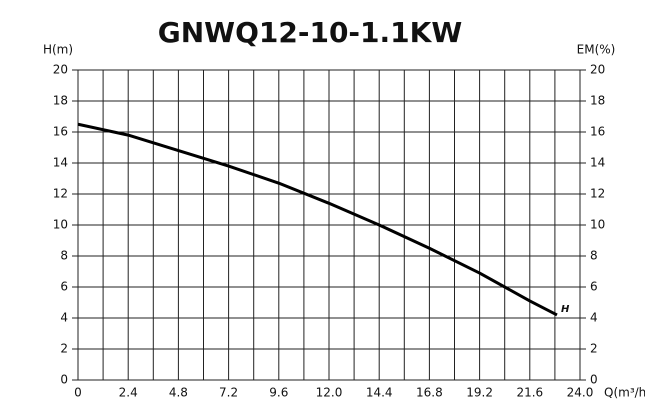 This screenshot has width=645, height=408. I want to click on x-tick-label: 24.0, so click(580, 393).